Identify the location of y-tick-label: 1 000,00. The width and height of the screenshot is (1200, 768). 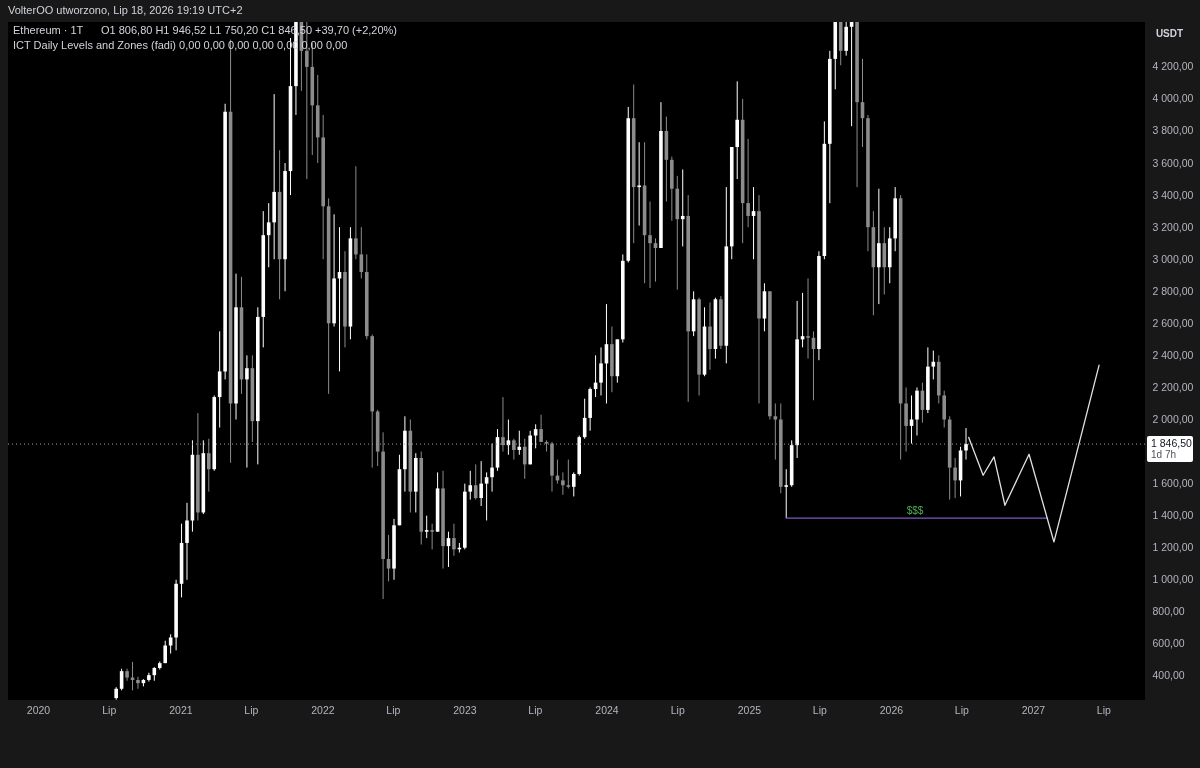
(1173, 579).